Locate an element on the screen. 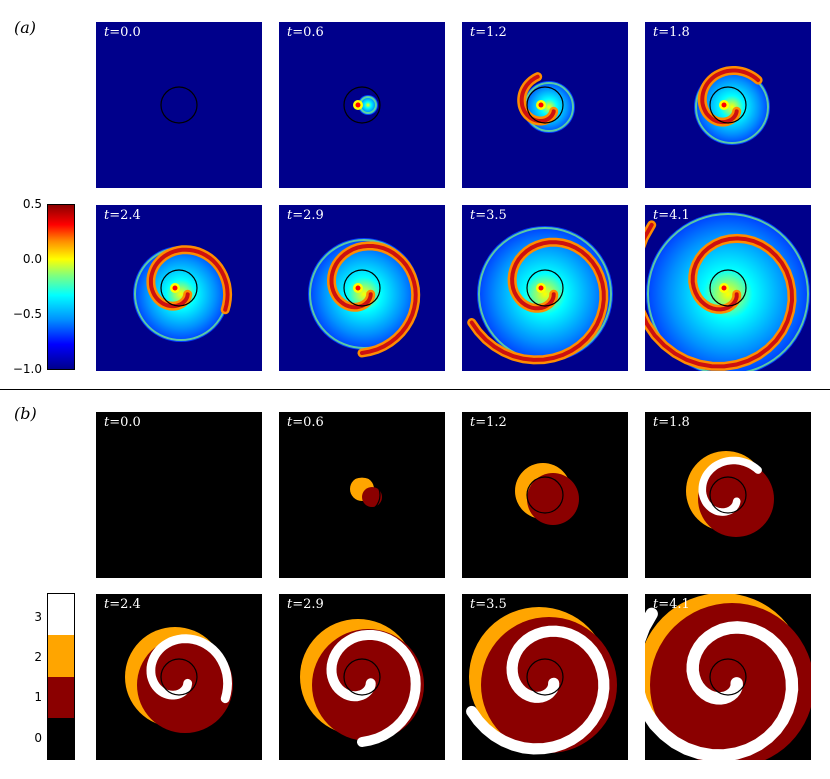 This screenshot has width=830, height=779. part-a-tick-0: 0.5 is located at coordinates (32, 204).